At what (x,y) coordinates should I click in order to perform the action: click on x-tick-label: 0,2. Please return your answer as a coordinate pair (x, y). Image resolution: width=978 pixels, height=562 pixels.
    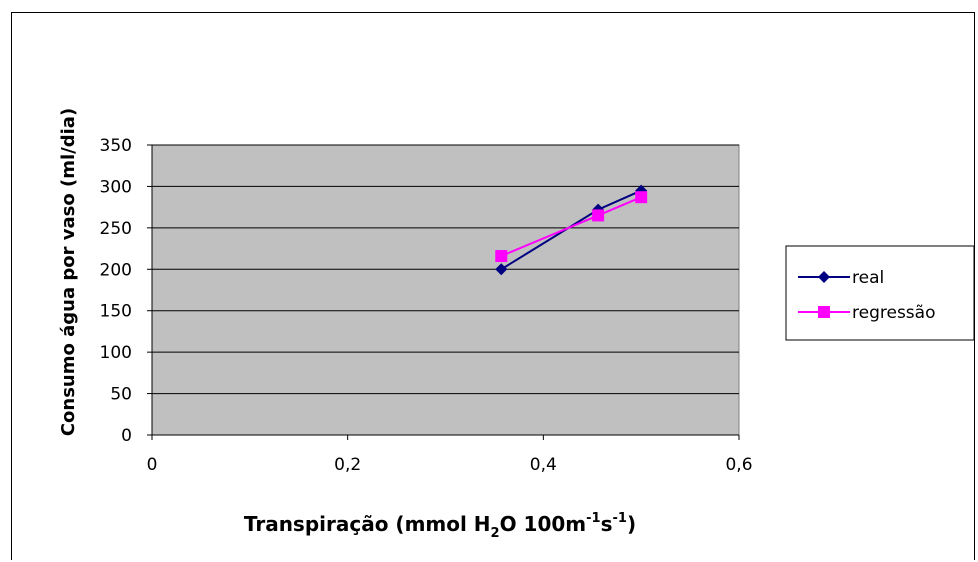
    Looking at the image, I should click on (347, 465).